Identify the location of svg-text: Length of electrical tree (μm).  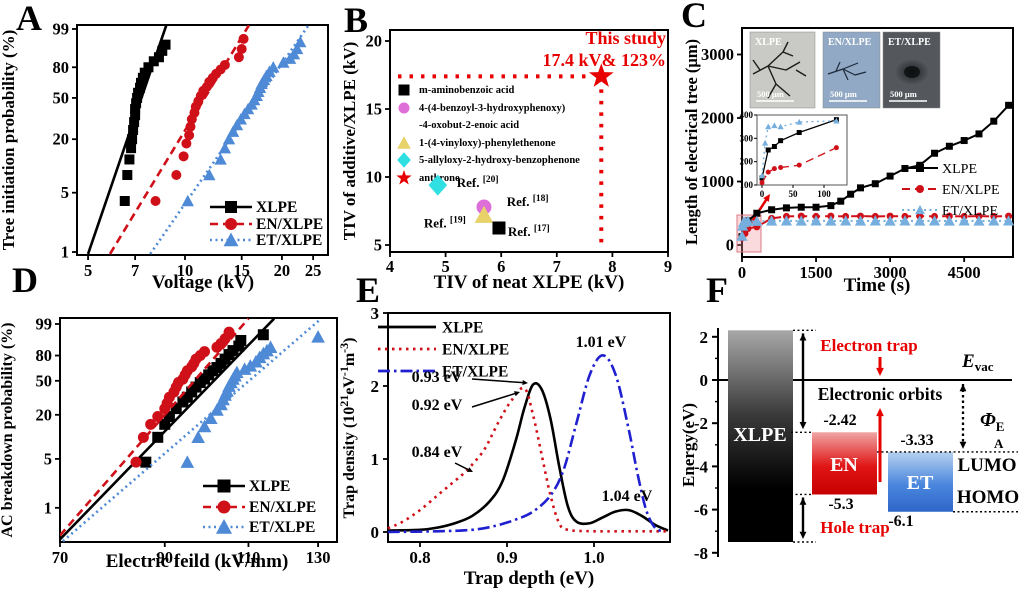
(691, 142).